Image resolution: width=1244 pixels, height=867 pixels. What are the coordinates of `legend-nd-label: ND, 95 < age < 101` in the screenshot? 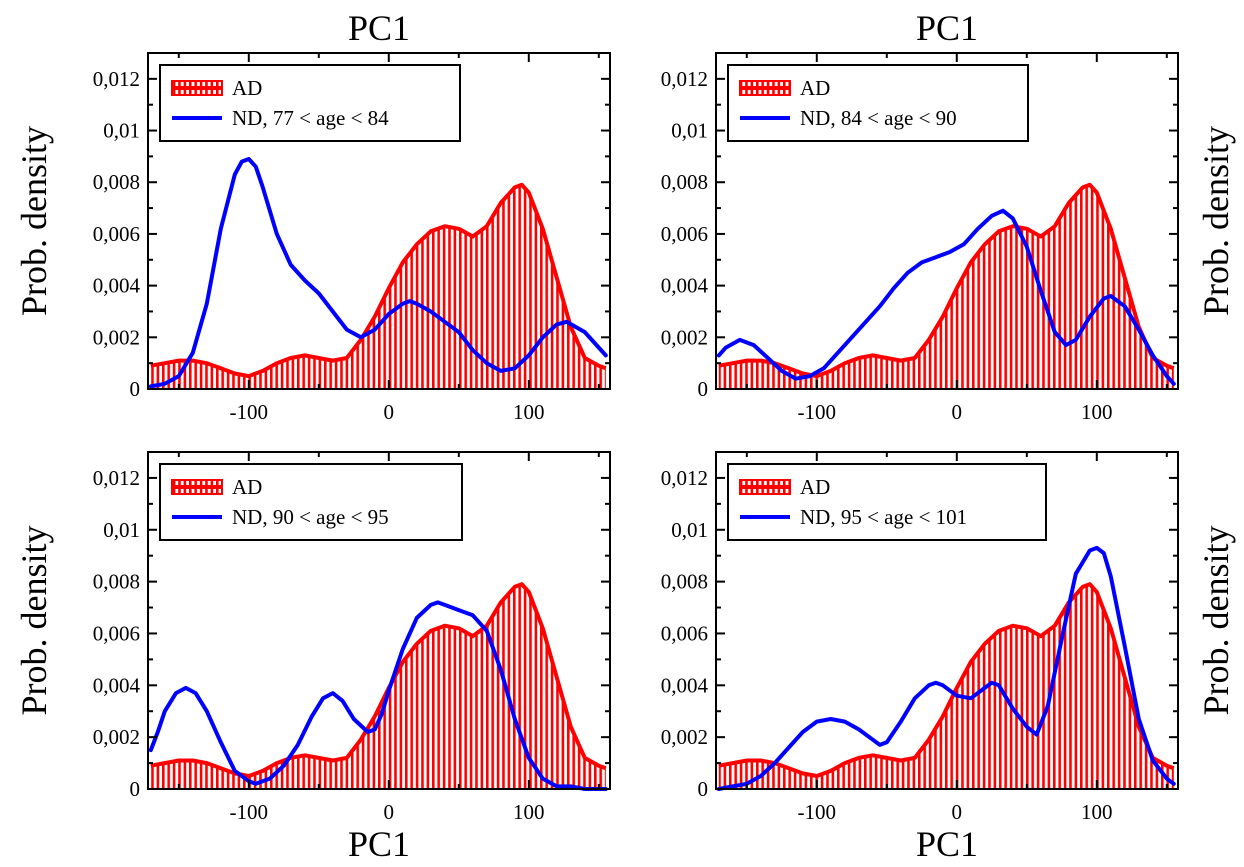 It's located at (883, 517).